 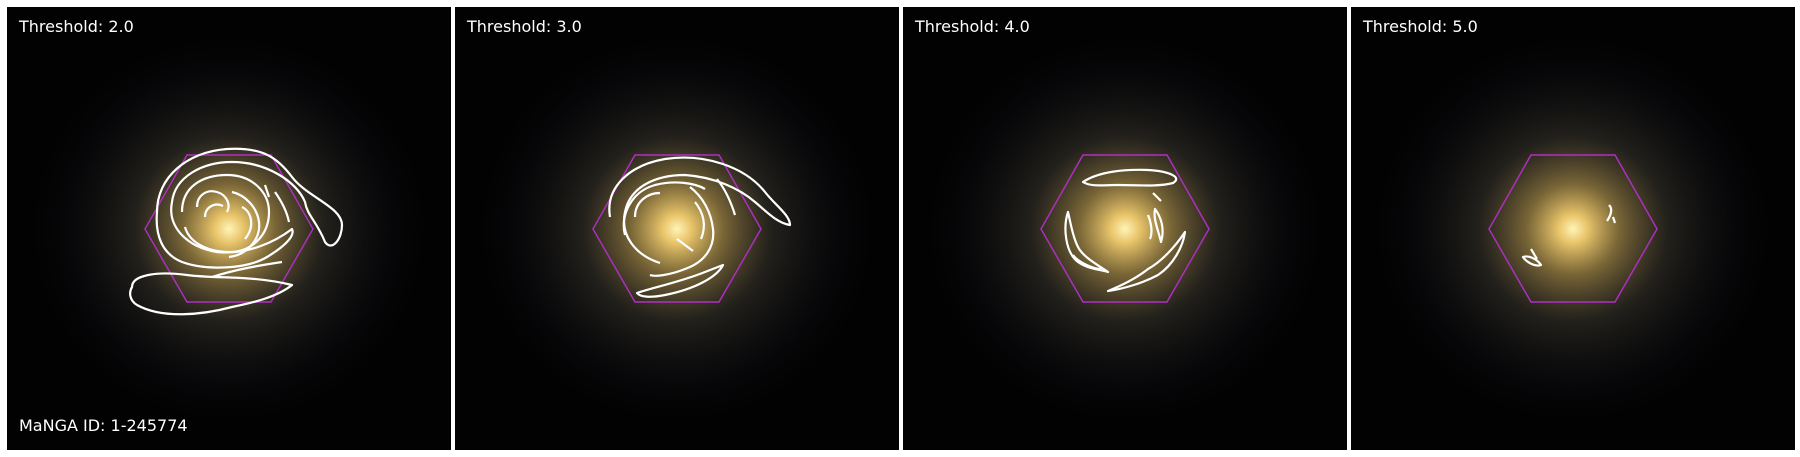 I want to click on threshold-label: Threshold: 2.0, so click(x=76, y=26).